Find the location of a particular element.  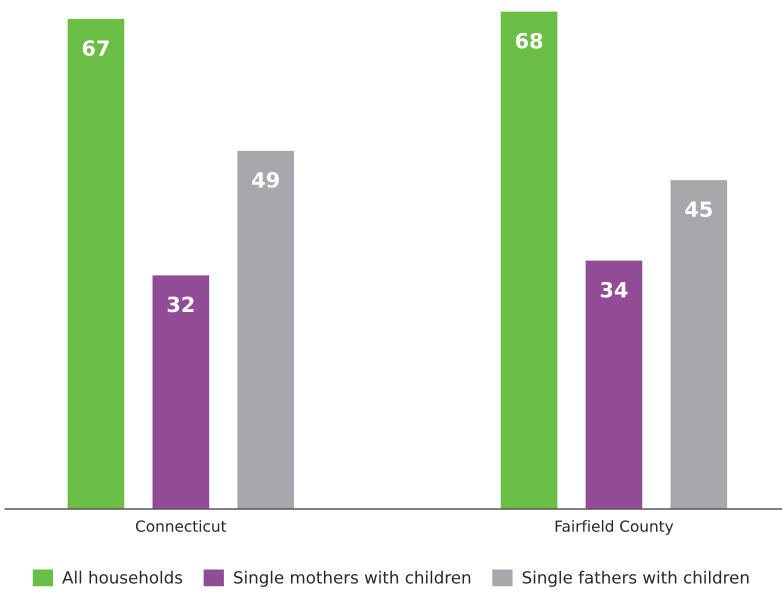

data-label: 34 is located at coordinates (614, 290).